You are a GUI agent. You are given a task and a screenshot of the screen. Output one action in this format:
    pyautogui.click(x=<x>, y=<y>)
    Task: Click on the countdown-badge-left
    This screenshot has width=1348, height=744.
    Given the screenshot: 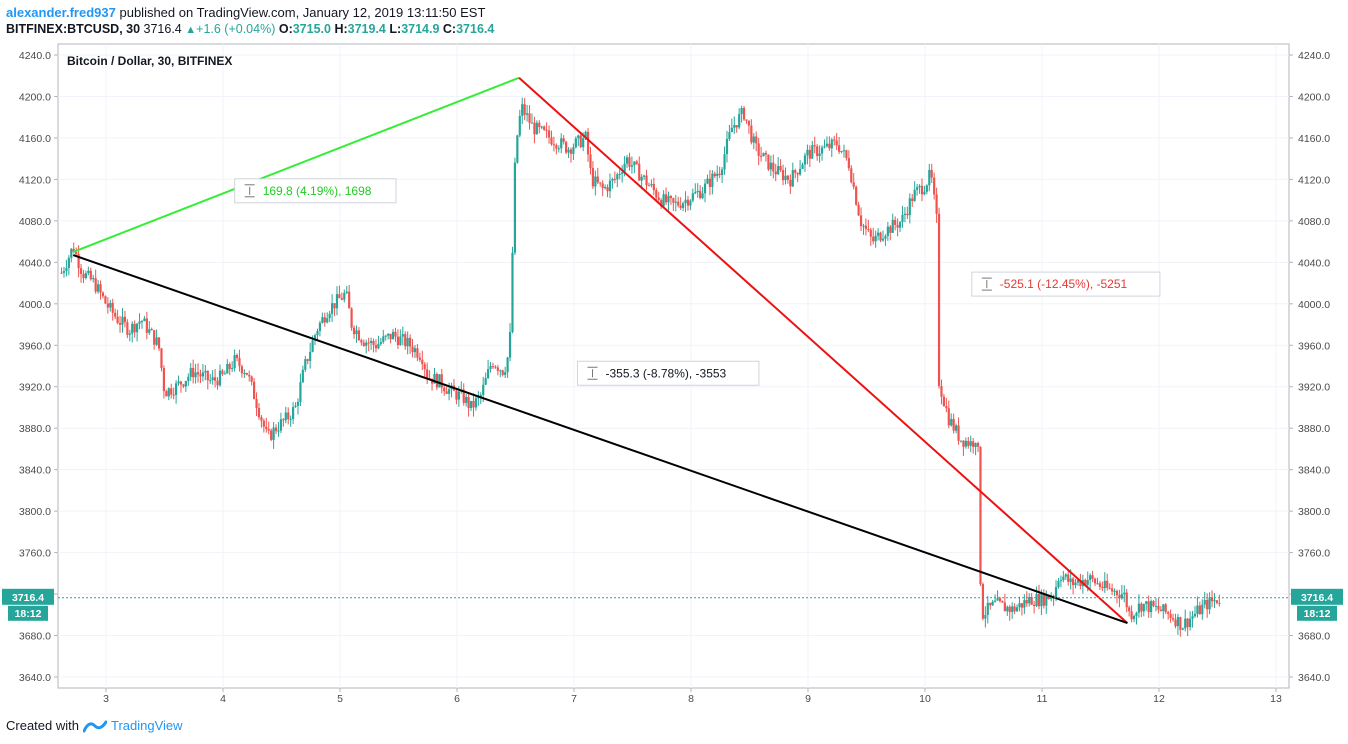 What is the action you would take?
    pyautogui.click(x=28, y=613)
    